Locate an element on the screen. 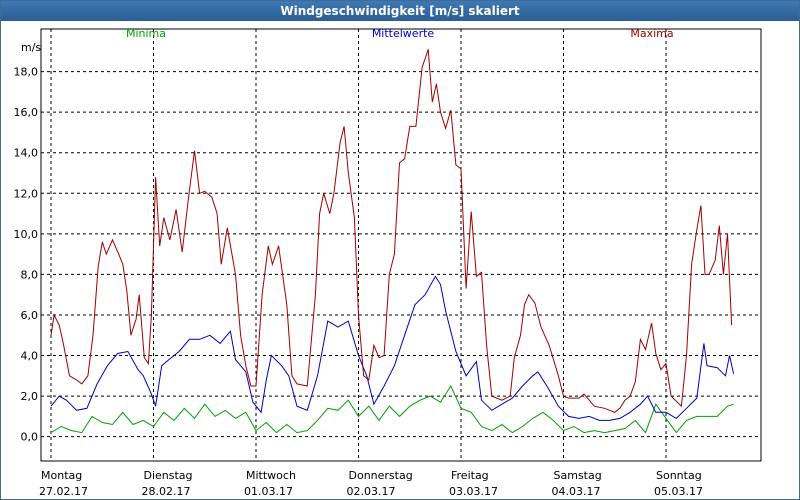  x-tick-date: 05.03.17 is located at coordinates (678, 491).